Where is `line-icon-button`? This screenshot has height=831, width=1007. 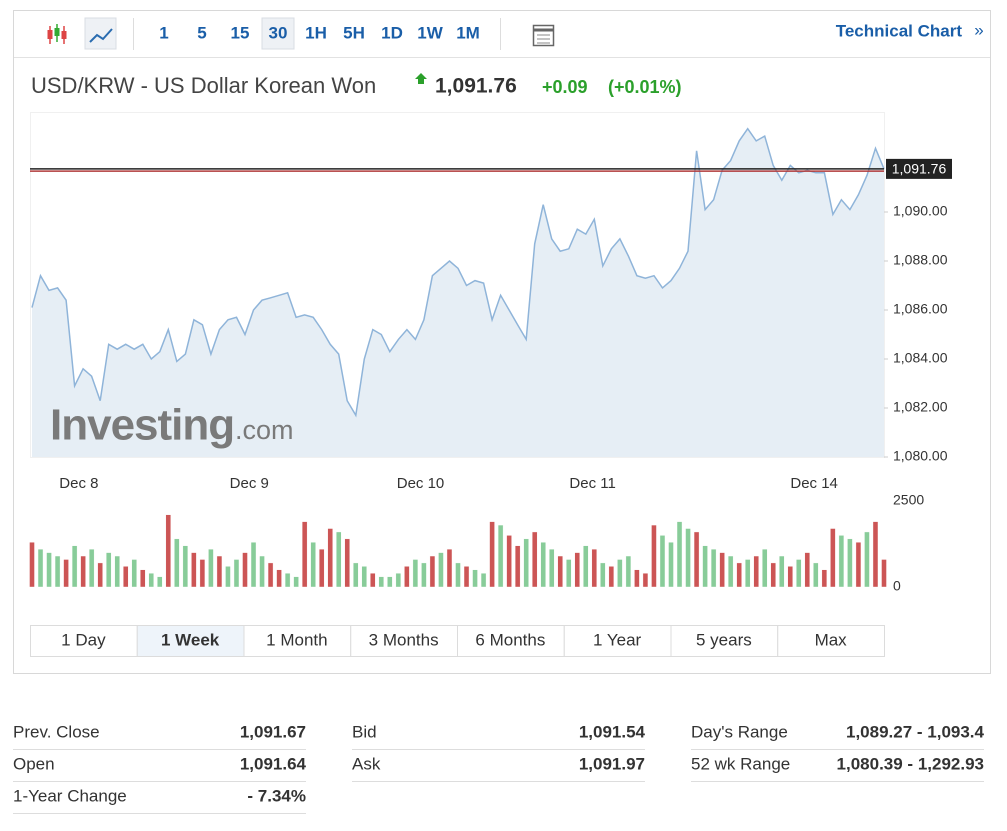
line-icon-button is located at coordinates (100, 33).